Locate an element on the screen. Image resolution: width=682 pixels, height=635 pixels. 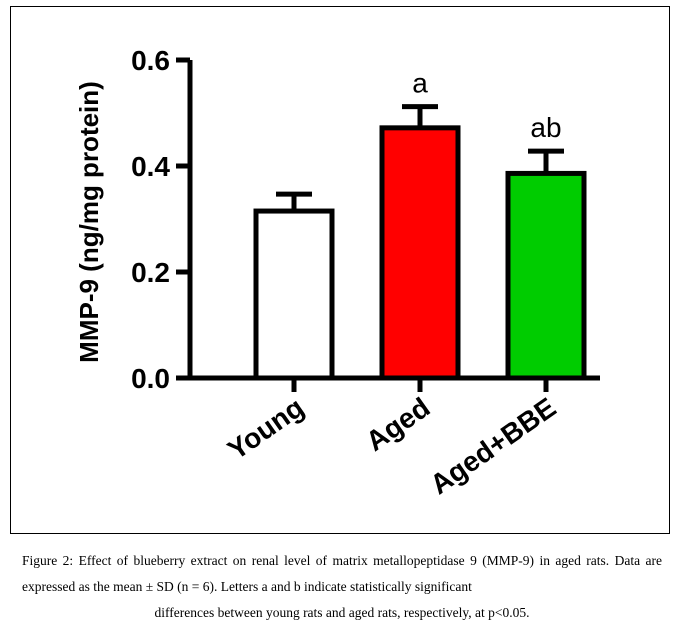
y-tick-label: 0.6 is located at coordinates (150, 60).